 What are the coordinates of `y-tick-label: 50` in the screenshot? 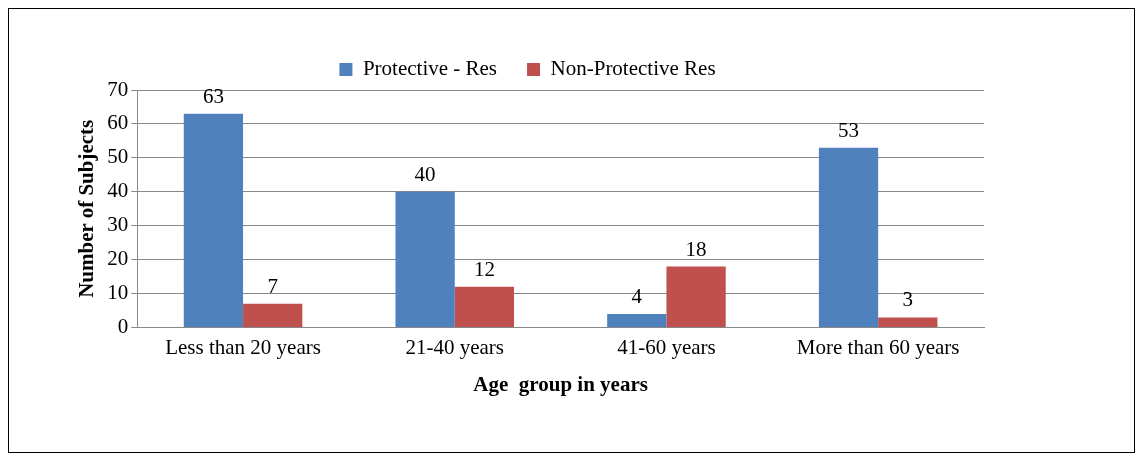 It's located at (118, 156).